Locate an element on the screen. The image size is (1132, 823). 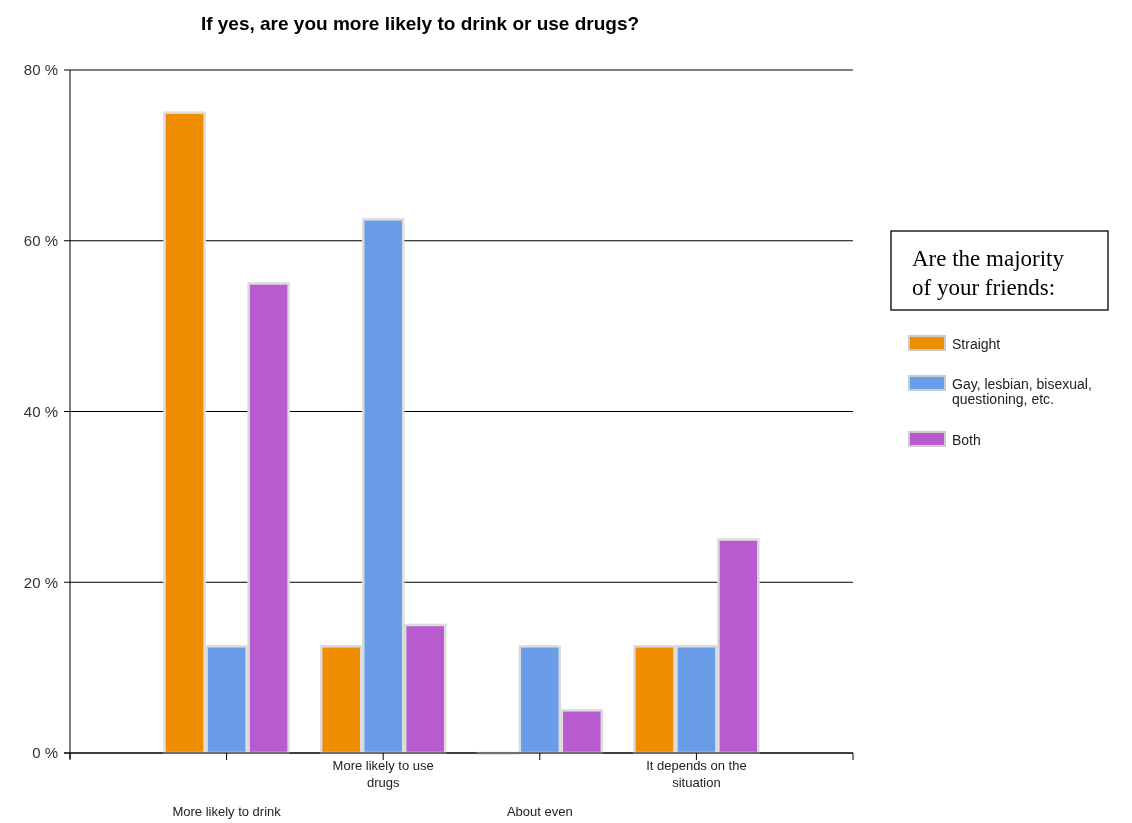
chart-title: If yes, are you more likely to drink or use drugs? is located at coordinates (420, 23).